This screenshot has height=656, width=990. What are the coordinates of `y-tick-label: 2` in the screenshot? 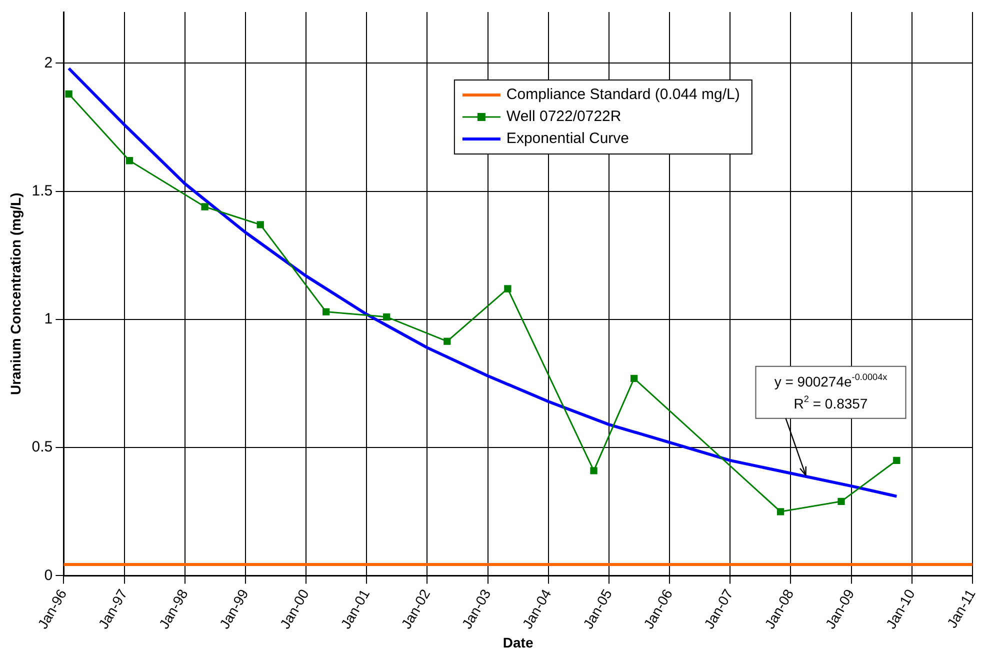 It's located at (48, 63).